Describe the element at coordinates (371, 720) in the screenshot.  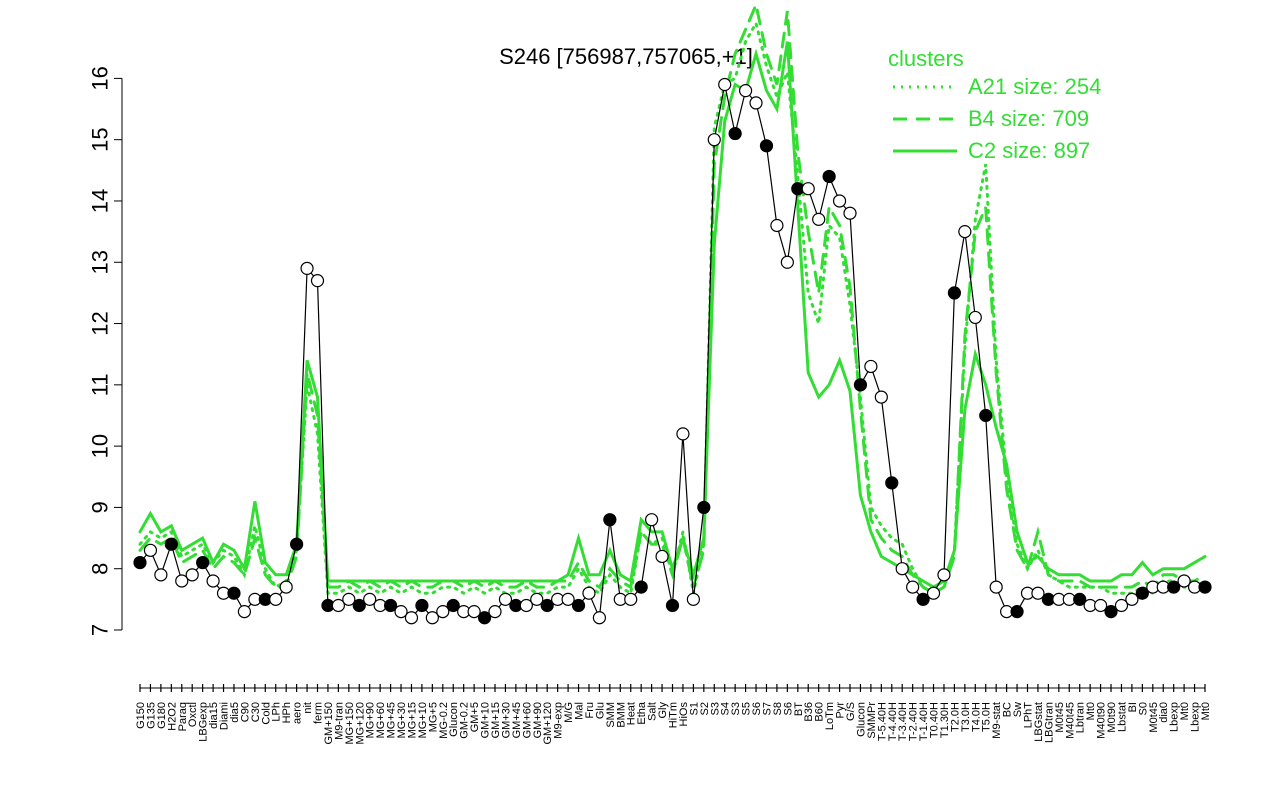
I see `x-tick-label: MG+90` at that location.